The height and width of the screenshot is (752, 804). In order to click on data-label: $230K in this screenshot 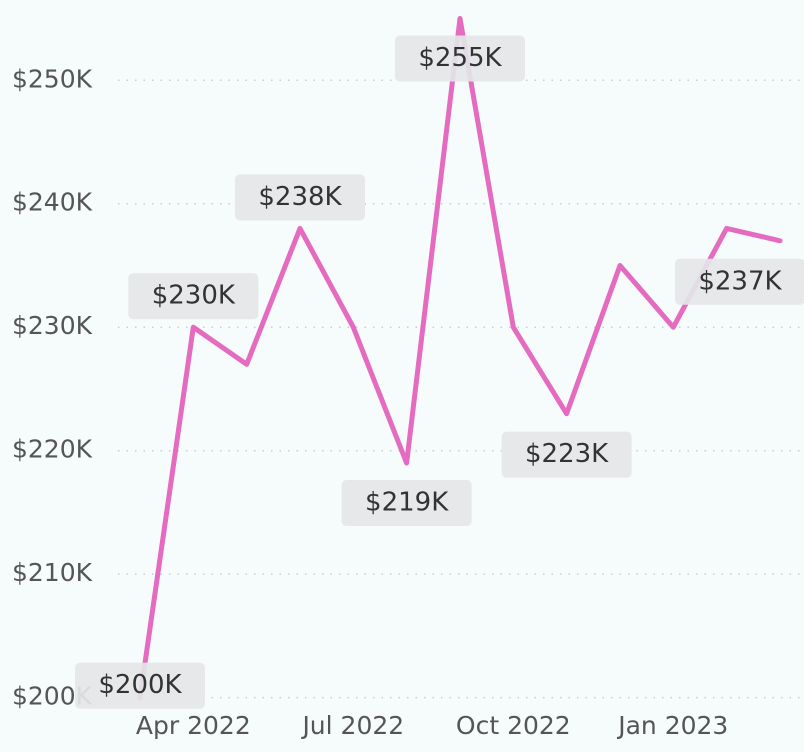, I will do `click(193, 296)`.